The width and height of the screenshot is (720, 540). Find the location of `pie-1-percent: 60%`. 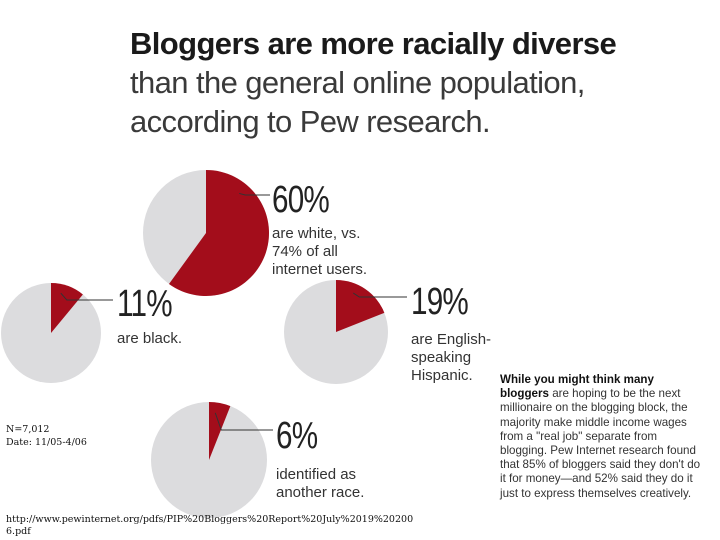

pie-1-percent: 60% is located at coordinates (301, 200).